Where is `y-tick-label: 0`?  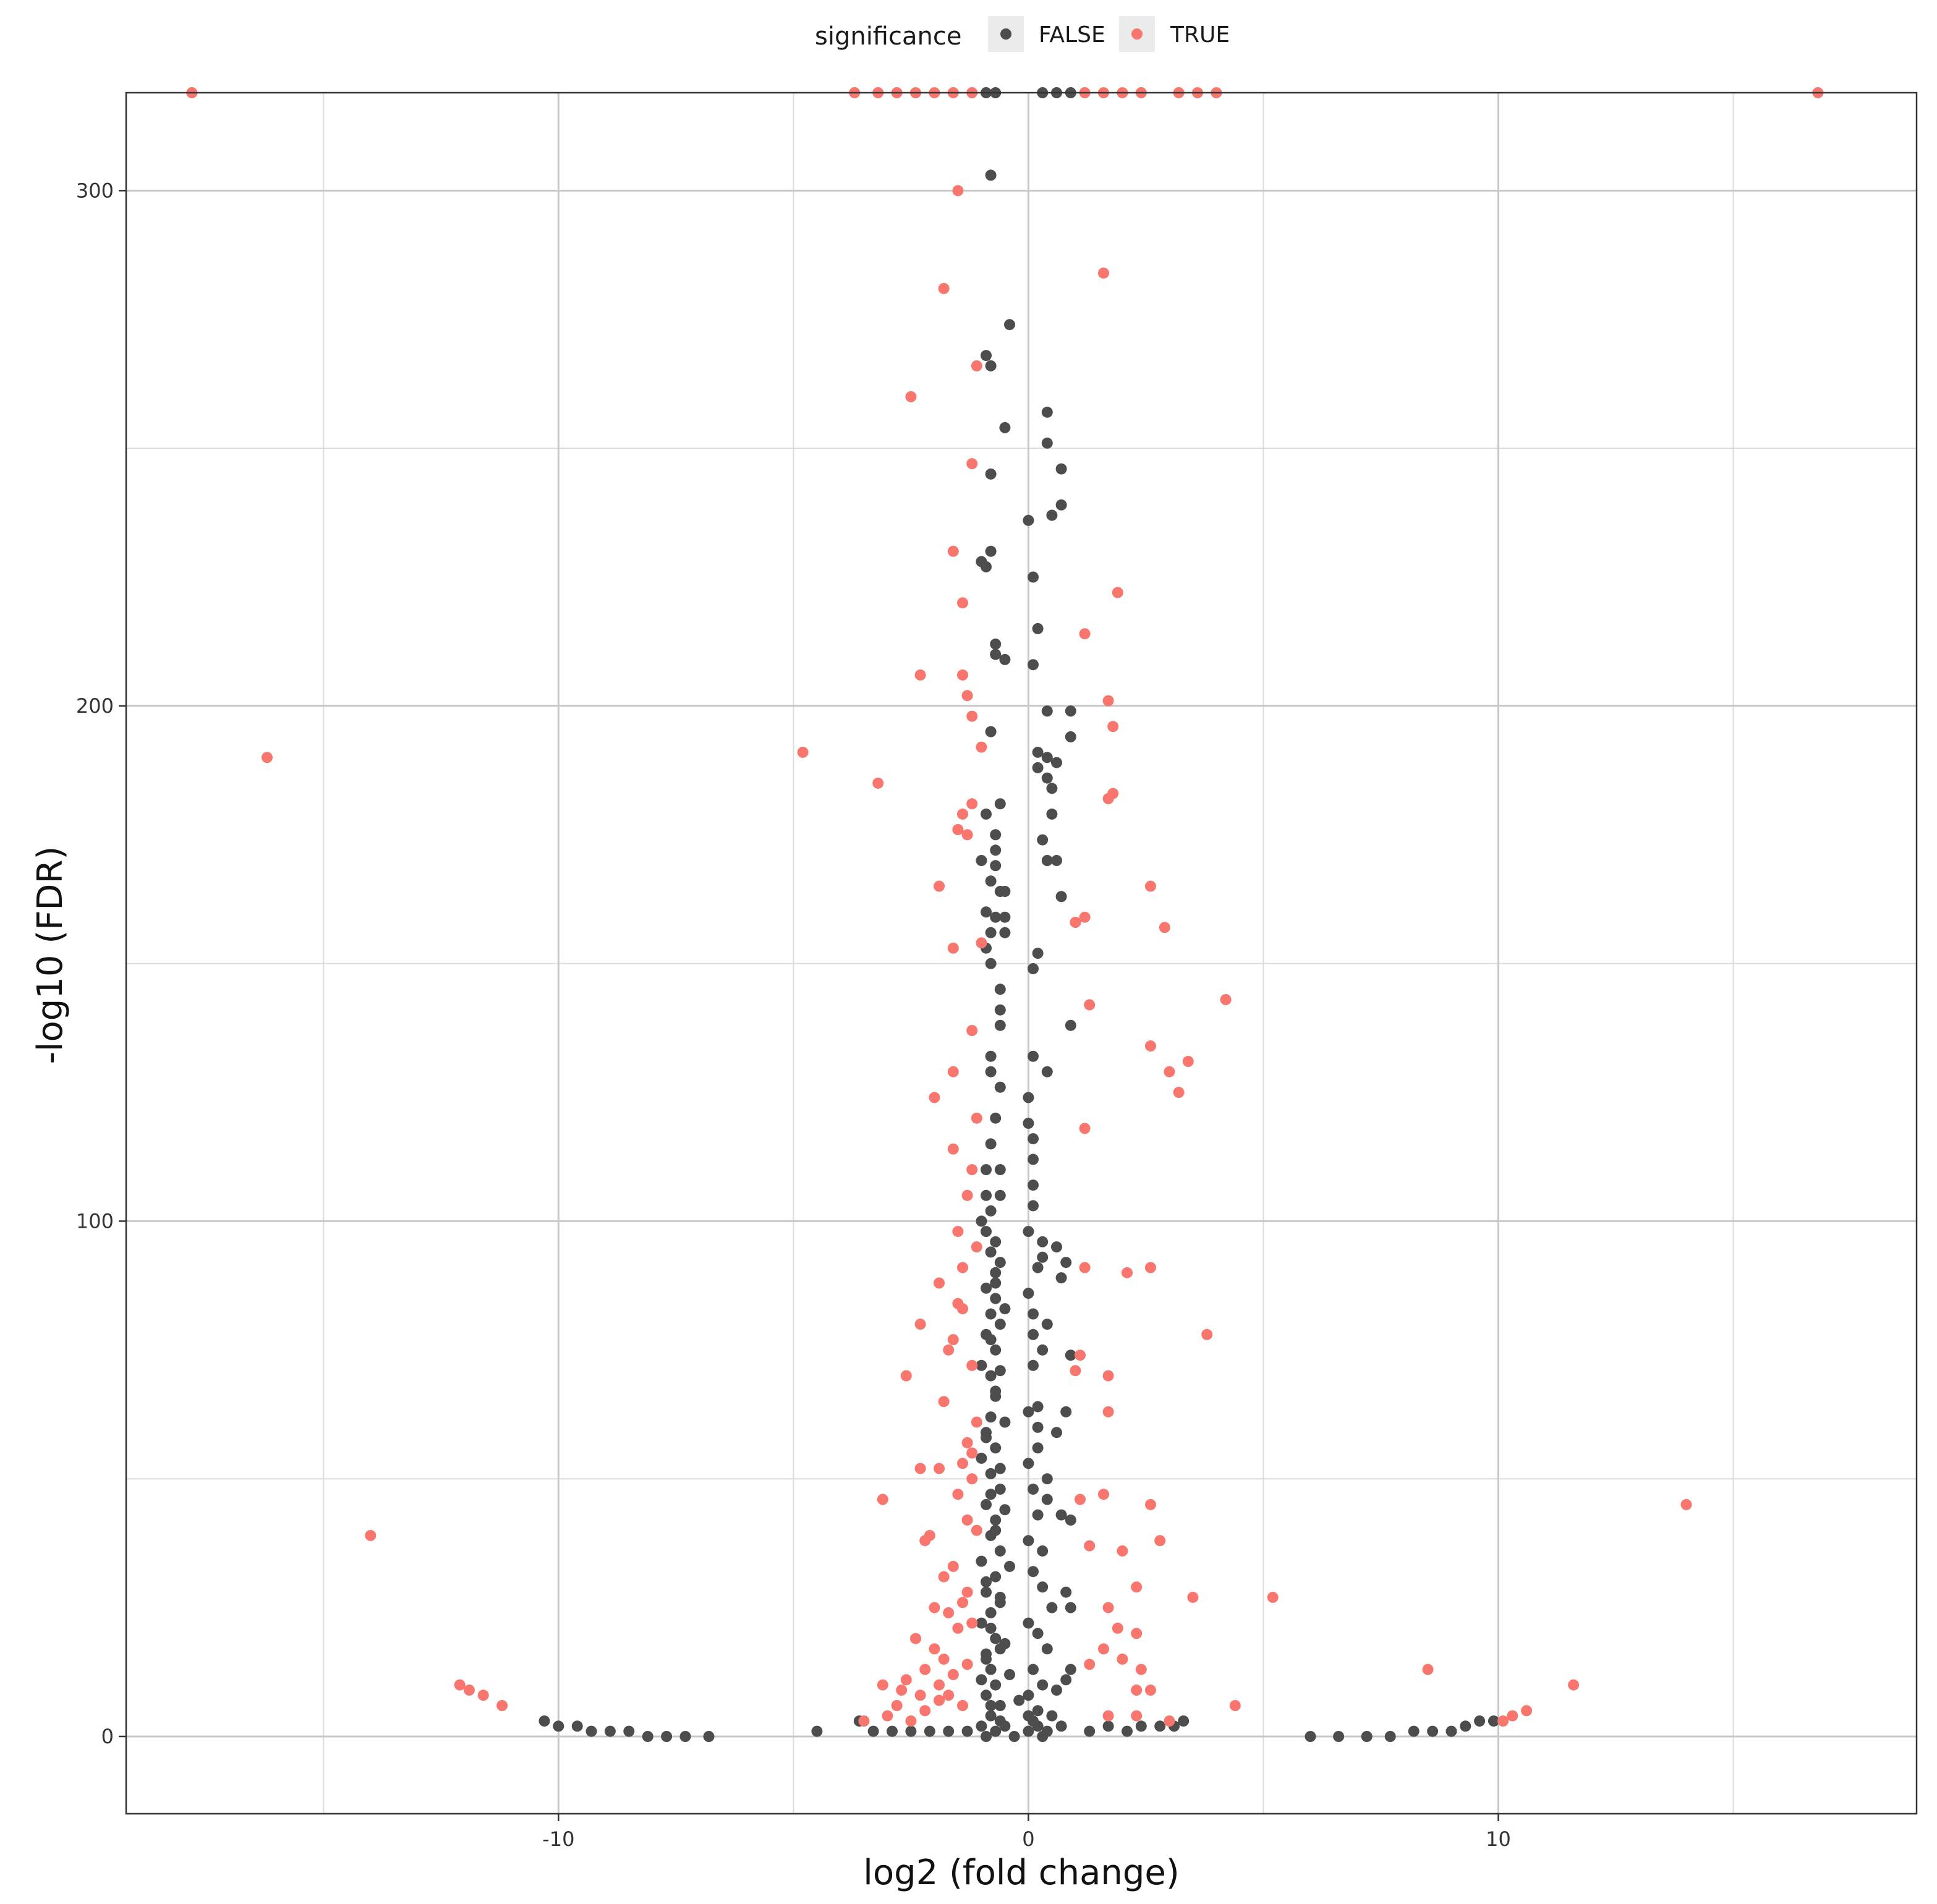 y-tick-label: 0 is located at coordinates (108, 1736).